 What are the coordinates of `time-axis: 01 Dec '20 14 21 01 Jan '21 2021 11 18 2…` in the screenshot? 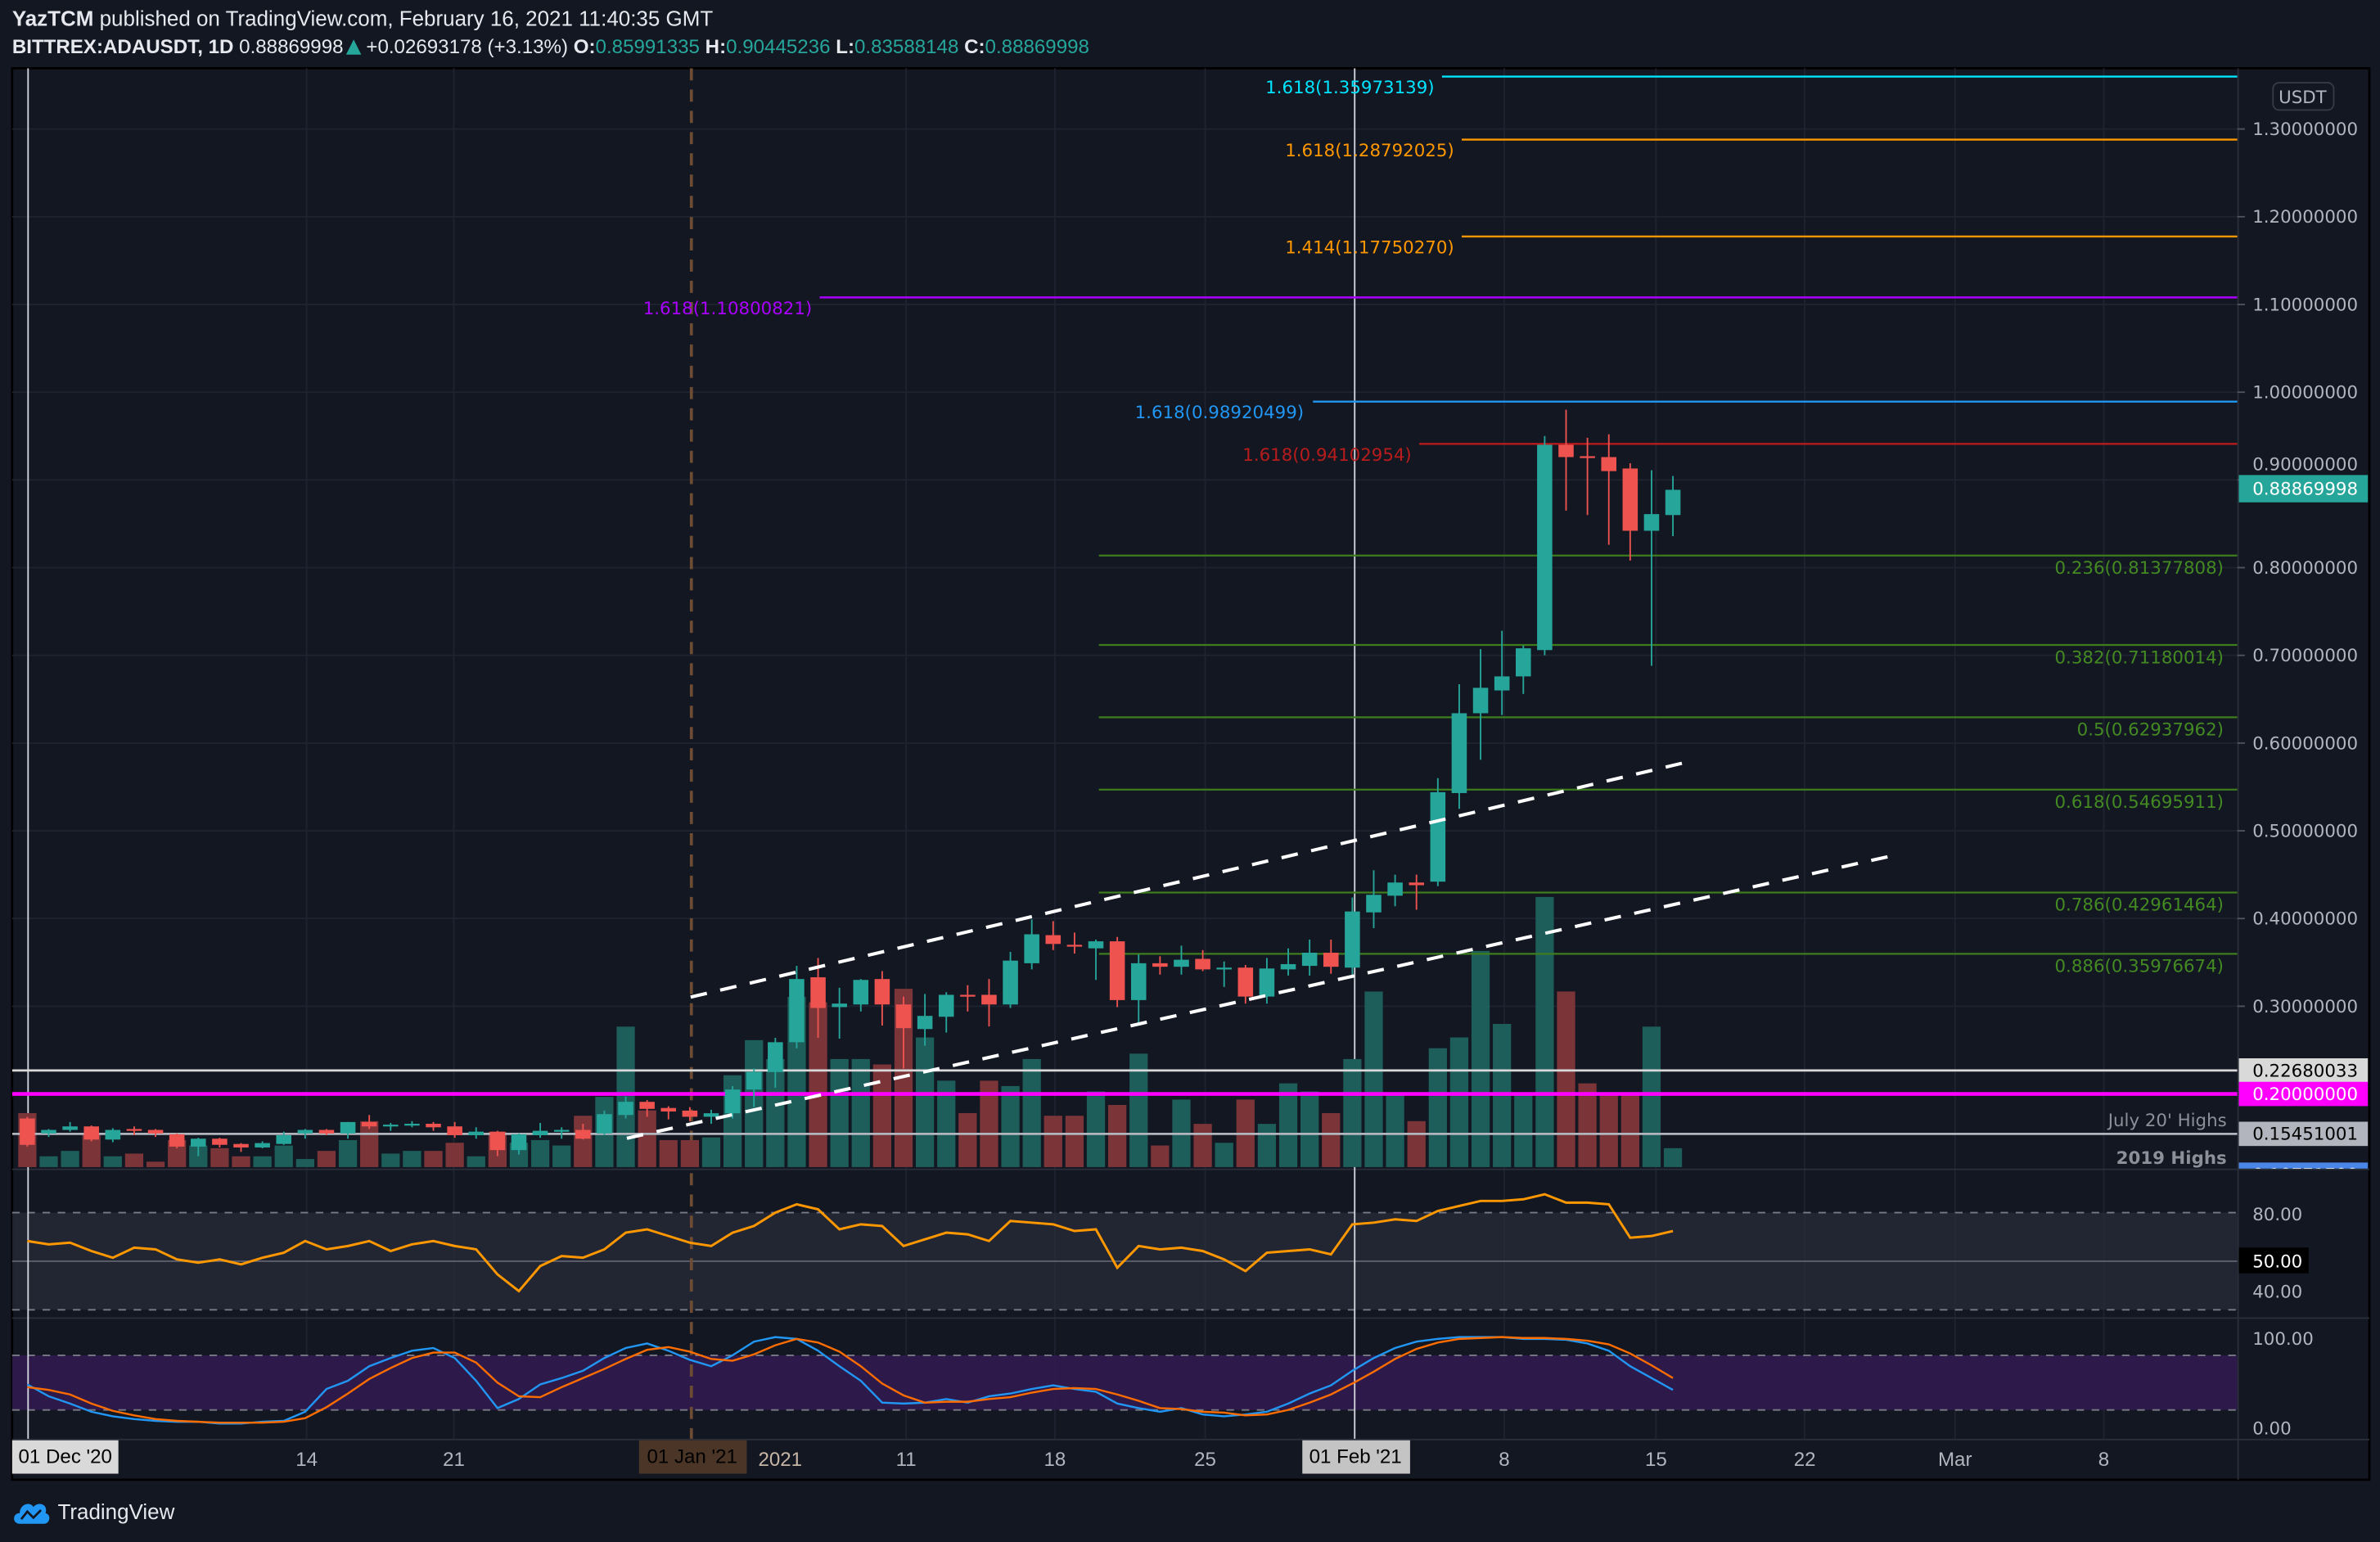 It's located at (1060, 1457).